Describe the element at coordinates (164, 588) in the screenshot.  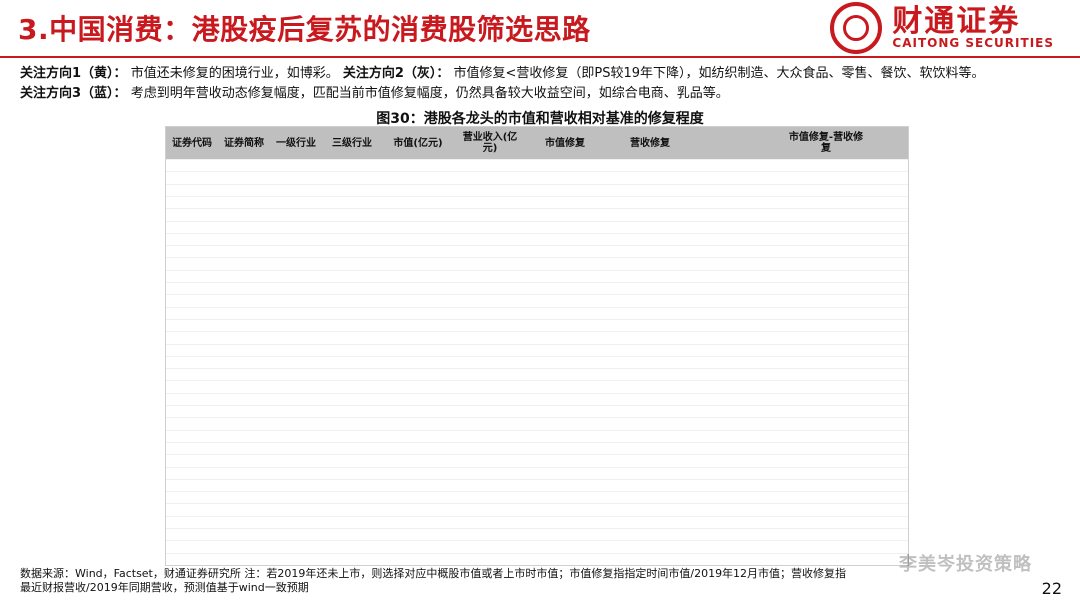
I see `footnote-line-2: 最近财报营收/2019年同期营收，预测值基于wind一致预期` at that location.